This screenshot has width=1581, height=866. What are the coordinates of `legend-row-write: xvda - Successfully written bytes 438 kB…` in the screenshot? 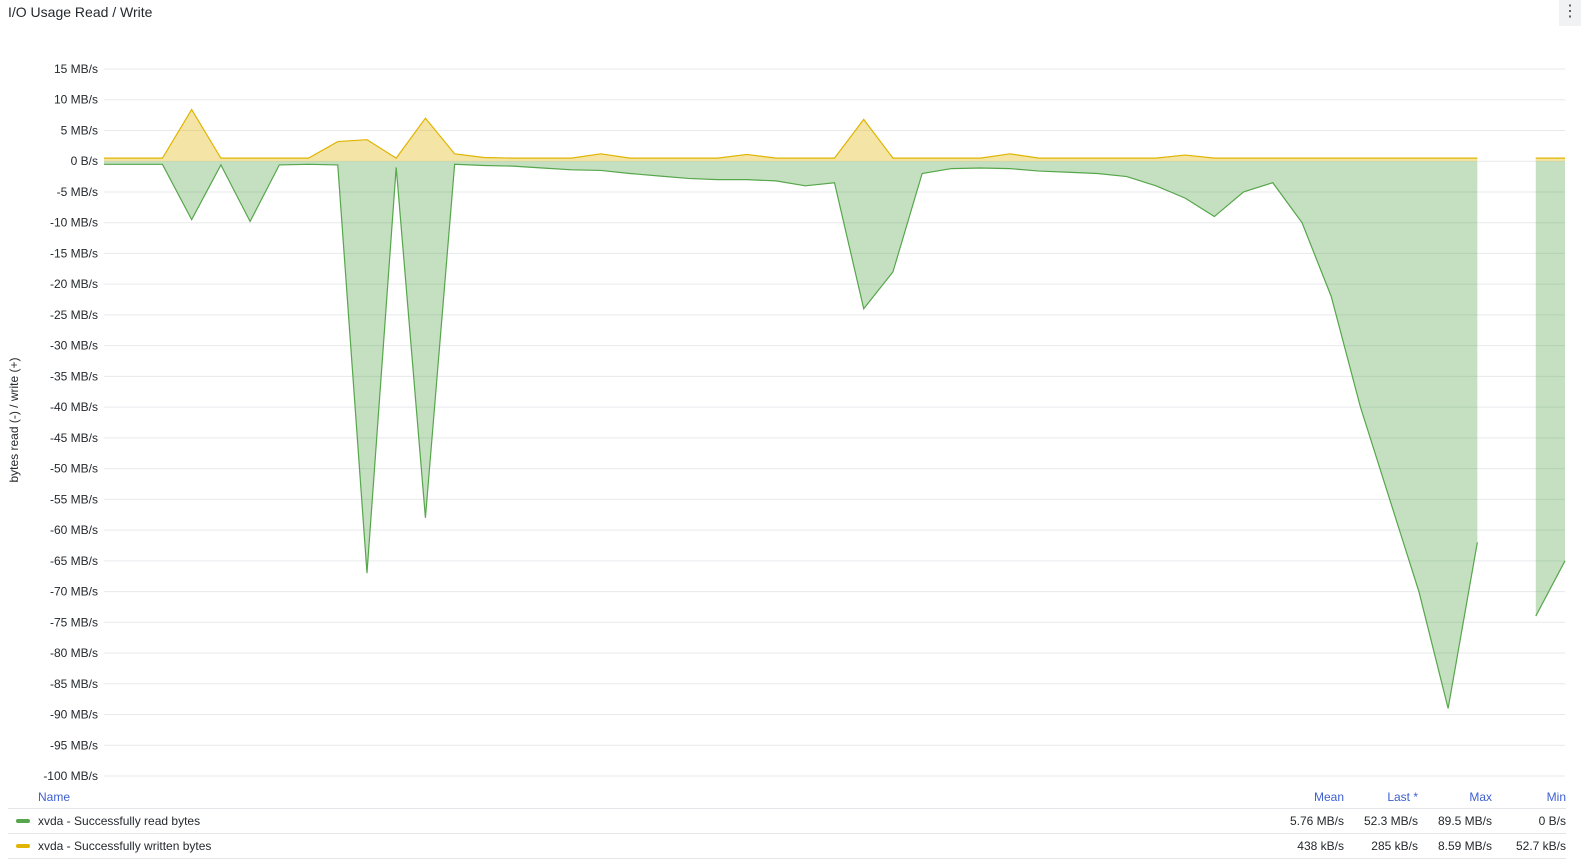 It's located at (787, 846).